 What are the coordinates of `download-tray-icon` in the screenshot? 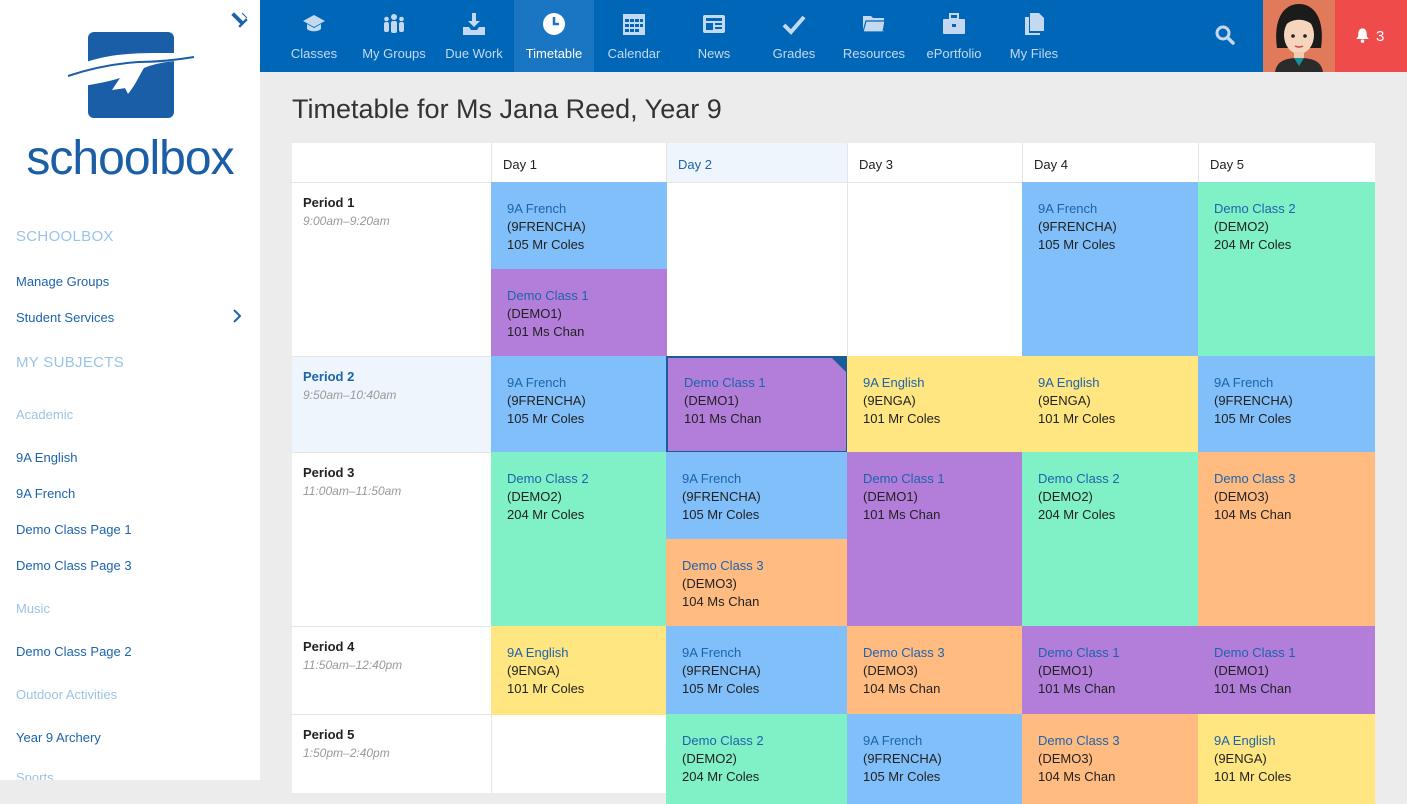 It's located at (474, 24).